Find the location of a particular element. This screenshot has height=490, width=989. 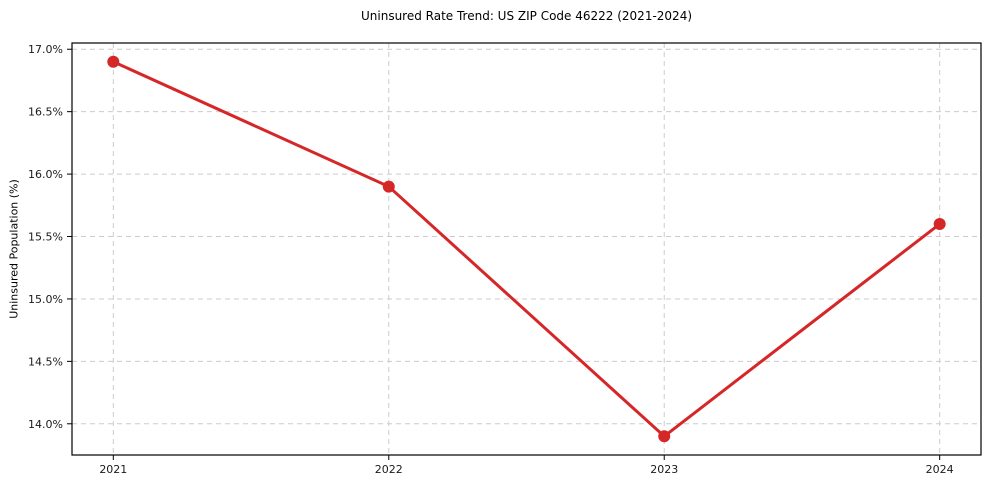

data-point-2022 is located at coordinates (388, 186).